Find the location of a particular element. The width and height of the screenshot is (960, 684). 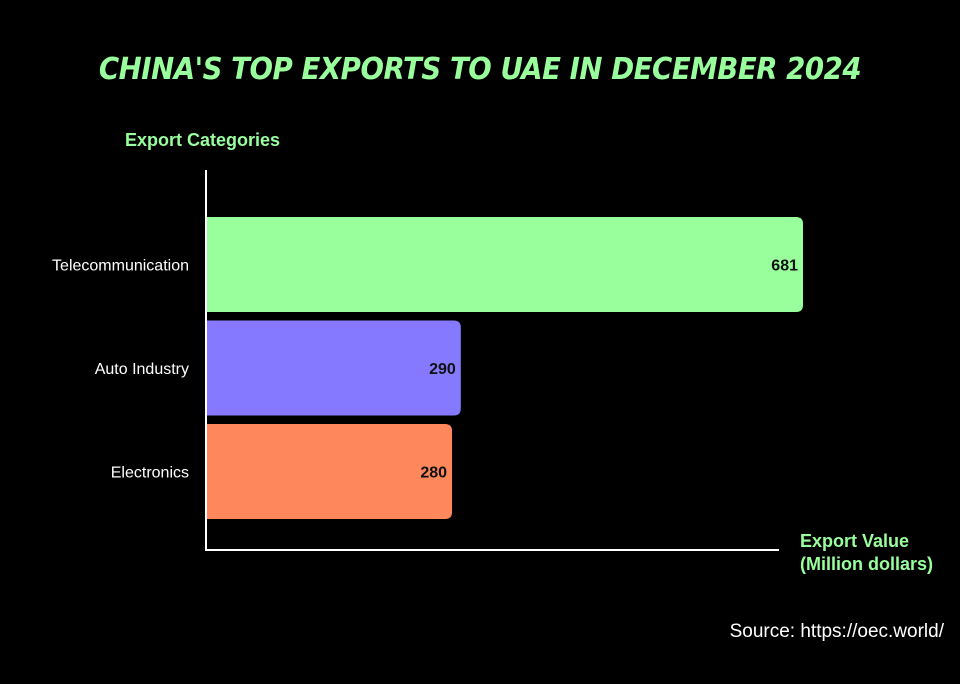

category-tick-label: Auto Industry is located at coordinates (142, 369).